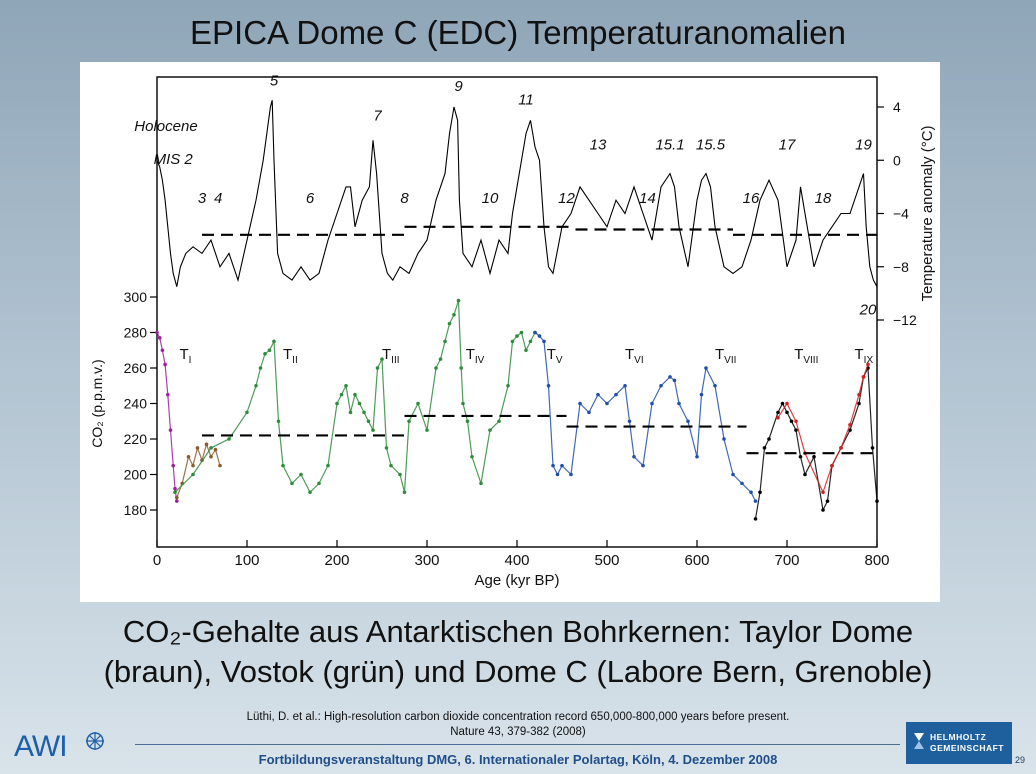  I want to click on temp-stage-label: 12, so click(566, 198).